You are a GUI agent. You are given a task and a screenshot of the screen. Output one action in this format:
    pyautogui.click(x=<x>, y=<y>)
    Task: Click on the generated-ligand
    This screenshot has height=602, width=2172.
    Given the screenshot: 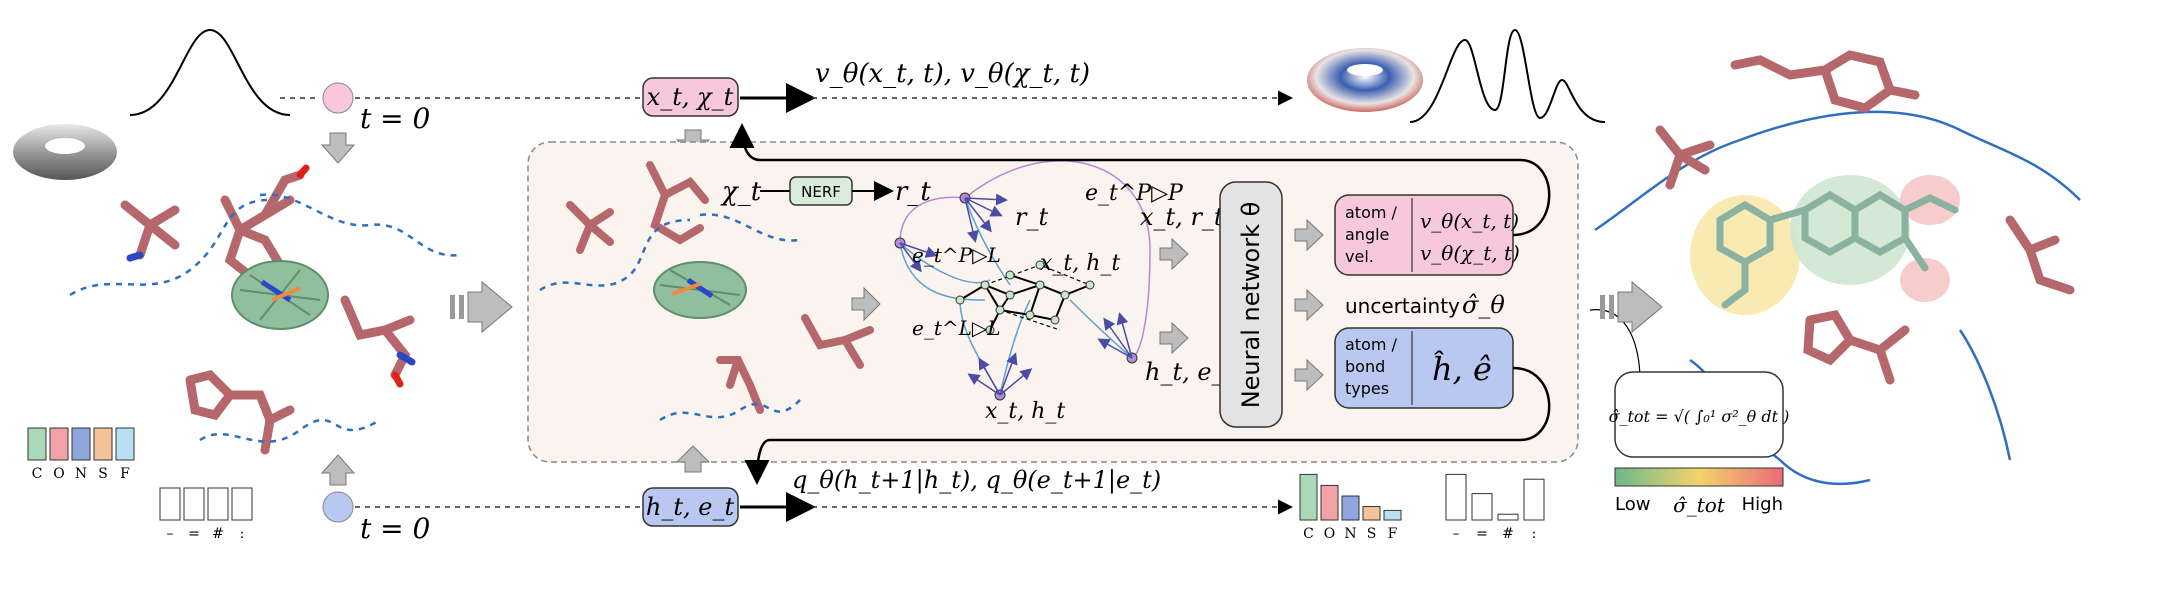 What is the action you would take?
    pyautogui.click(x=1837, y=249)
    